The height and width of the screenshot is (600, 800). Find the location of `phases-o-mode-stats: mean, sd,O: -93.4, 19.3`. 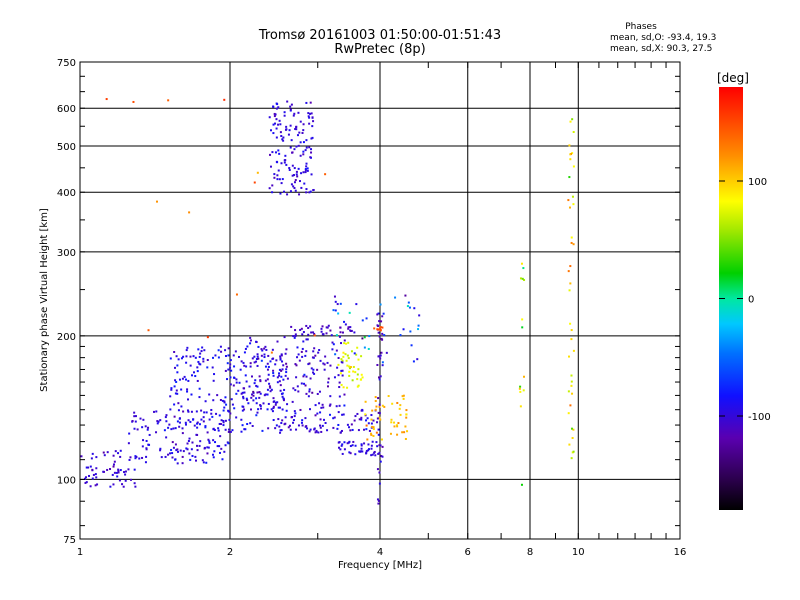

phases-o-mode-stats: mean, sd,O: -93.4, 19.3 is located at coordinates (663, 38).